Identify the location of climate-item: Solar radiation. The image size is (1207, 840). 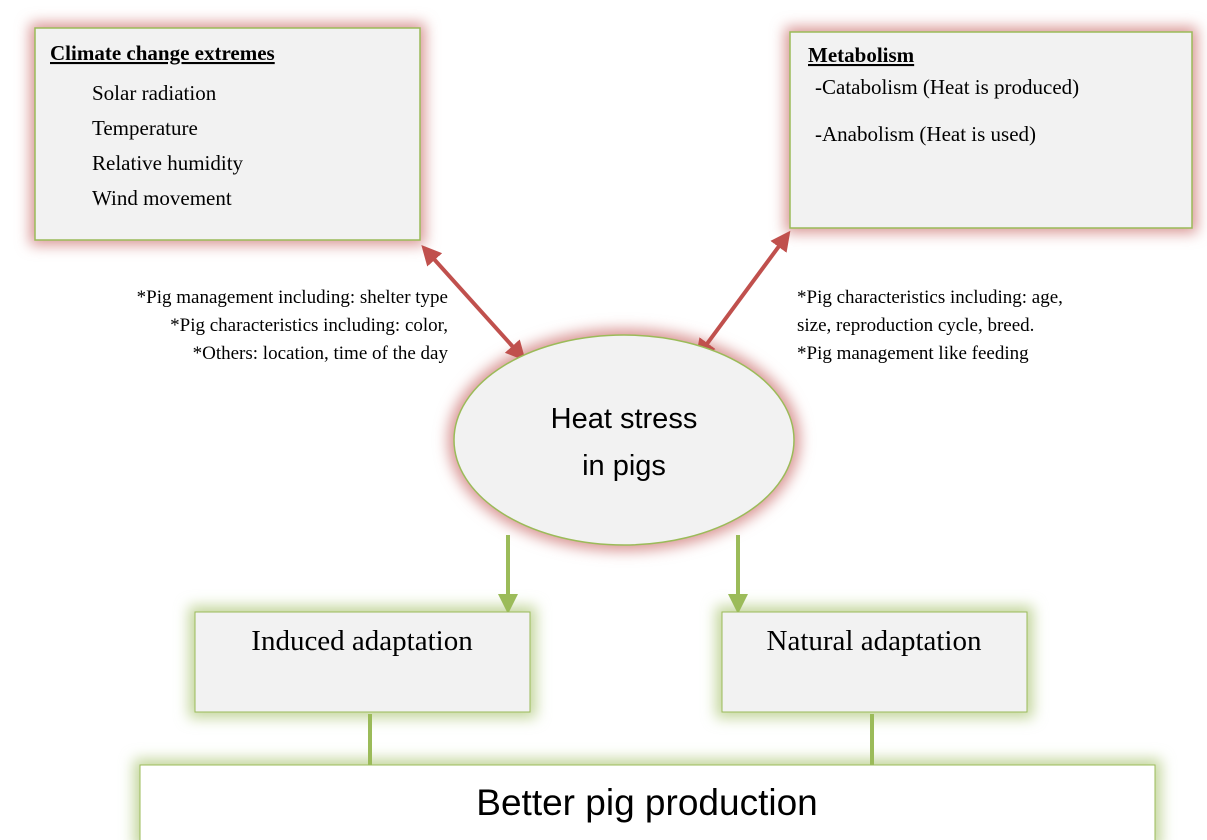
(154, 93).